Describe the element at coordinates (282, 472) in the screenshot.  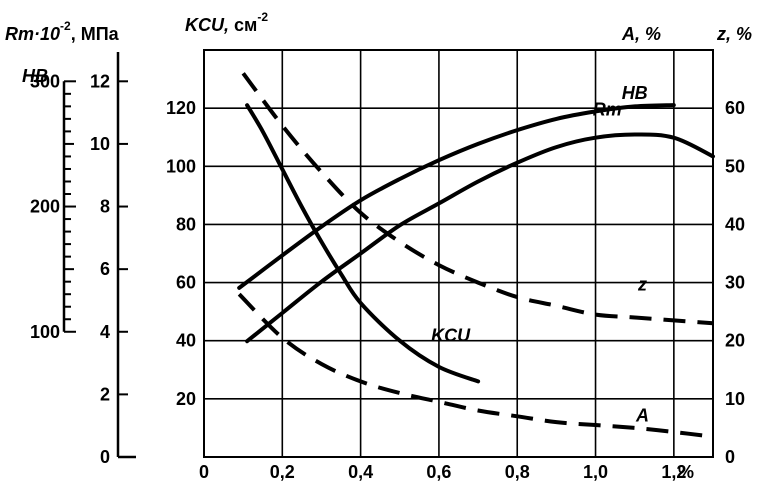
I see `x-tick-label: 0,2` at that location.